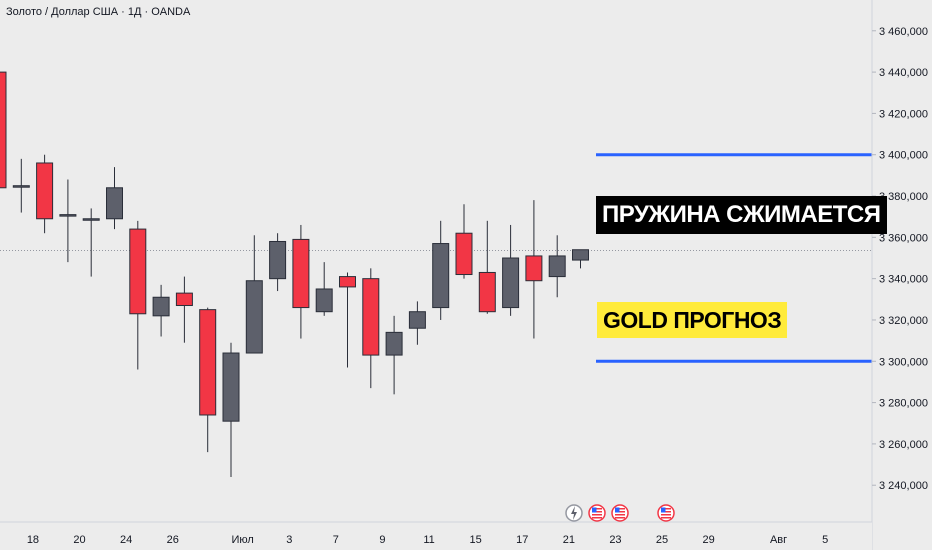 This screenshot has height=550, width=932. What do you see at coordinates (569, 540) in the screenshot?
I see `x-tick-label: 21` at bounding box center [569, 540].